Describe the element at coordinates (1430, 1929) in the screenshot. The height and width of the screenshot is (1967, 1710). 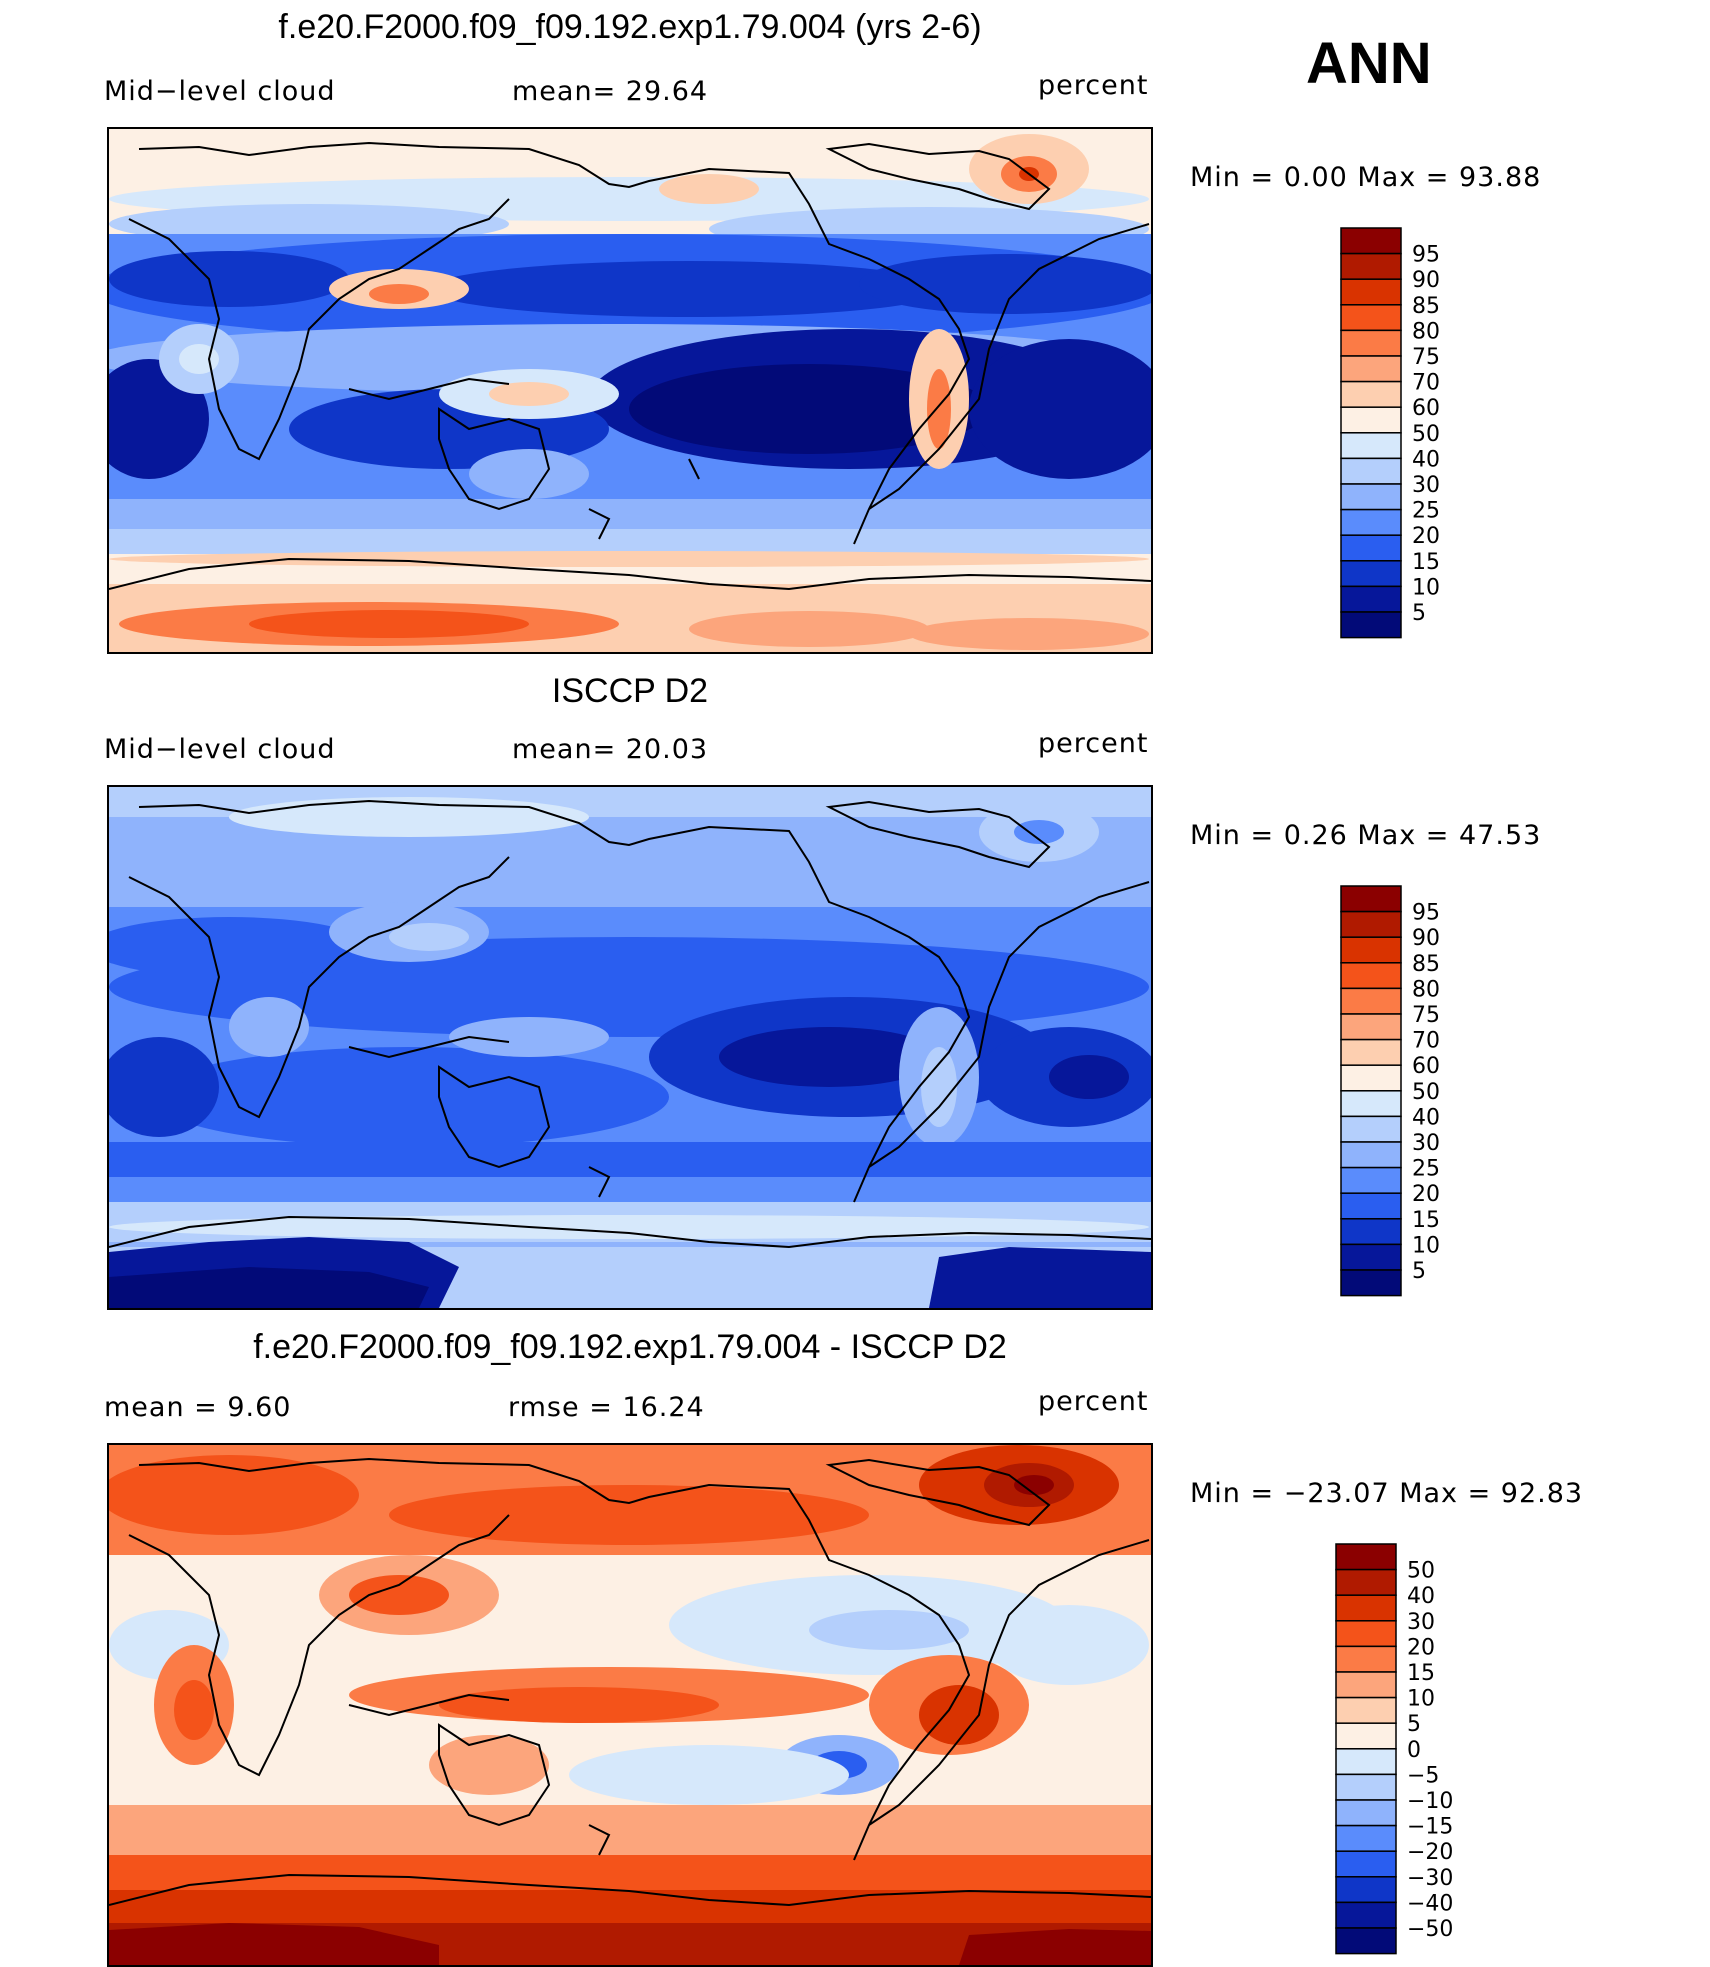
I see `colorbar-tick-label: −50` at that location.